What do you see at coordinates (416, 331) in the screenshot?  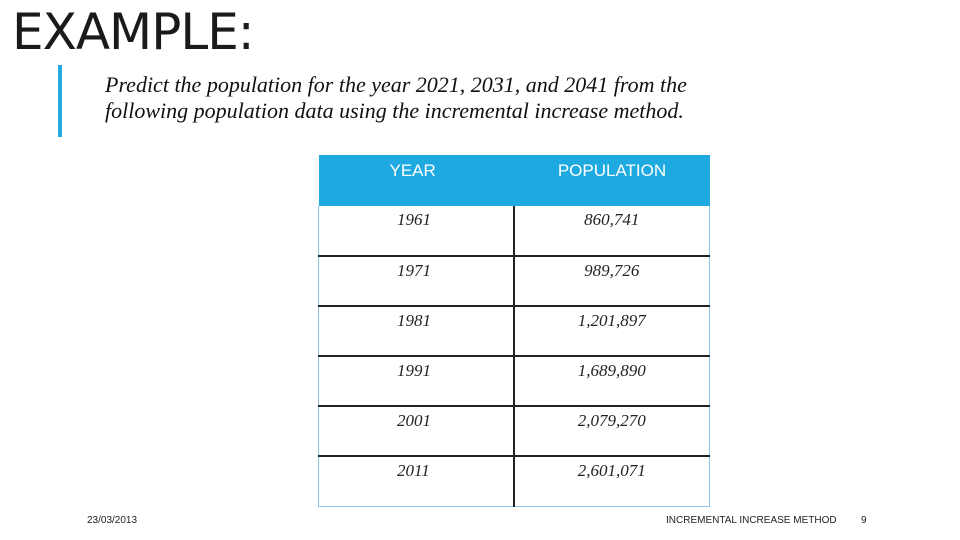 I see `year-cell: 1981` at bounding box center [416, 331].